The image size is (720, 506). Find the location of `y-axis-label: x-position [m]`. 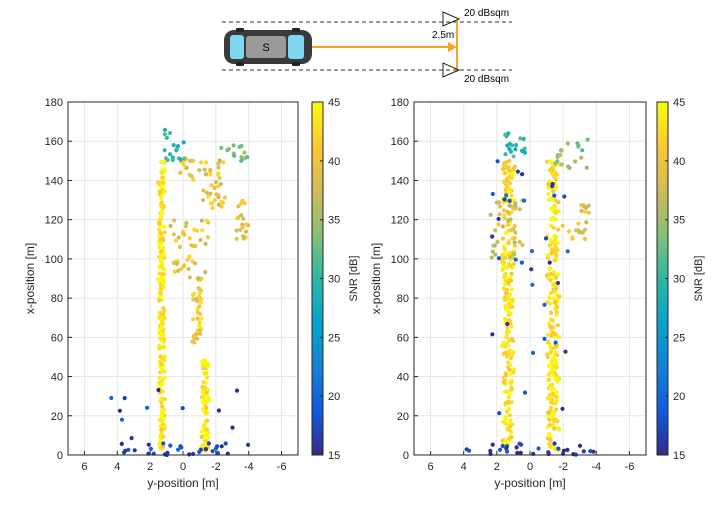

y-axis-label: x-position [m] is located at coordinates (30, 278).